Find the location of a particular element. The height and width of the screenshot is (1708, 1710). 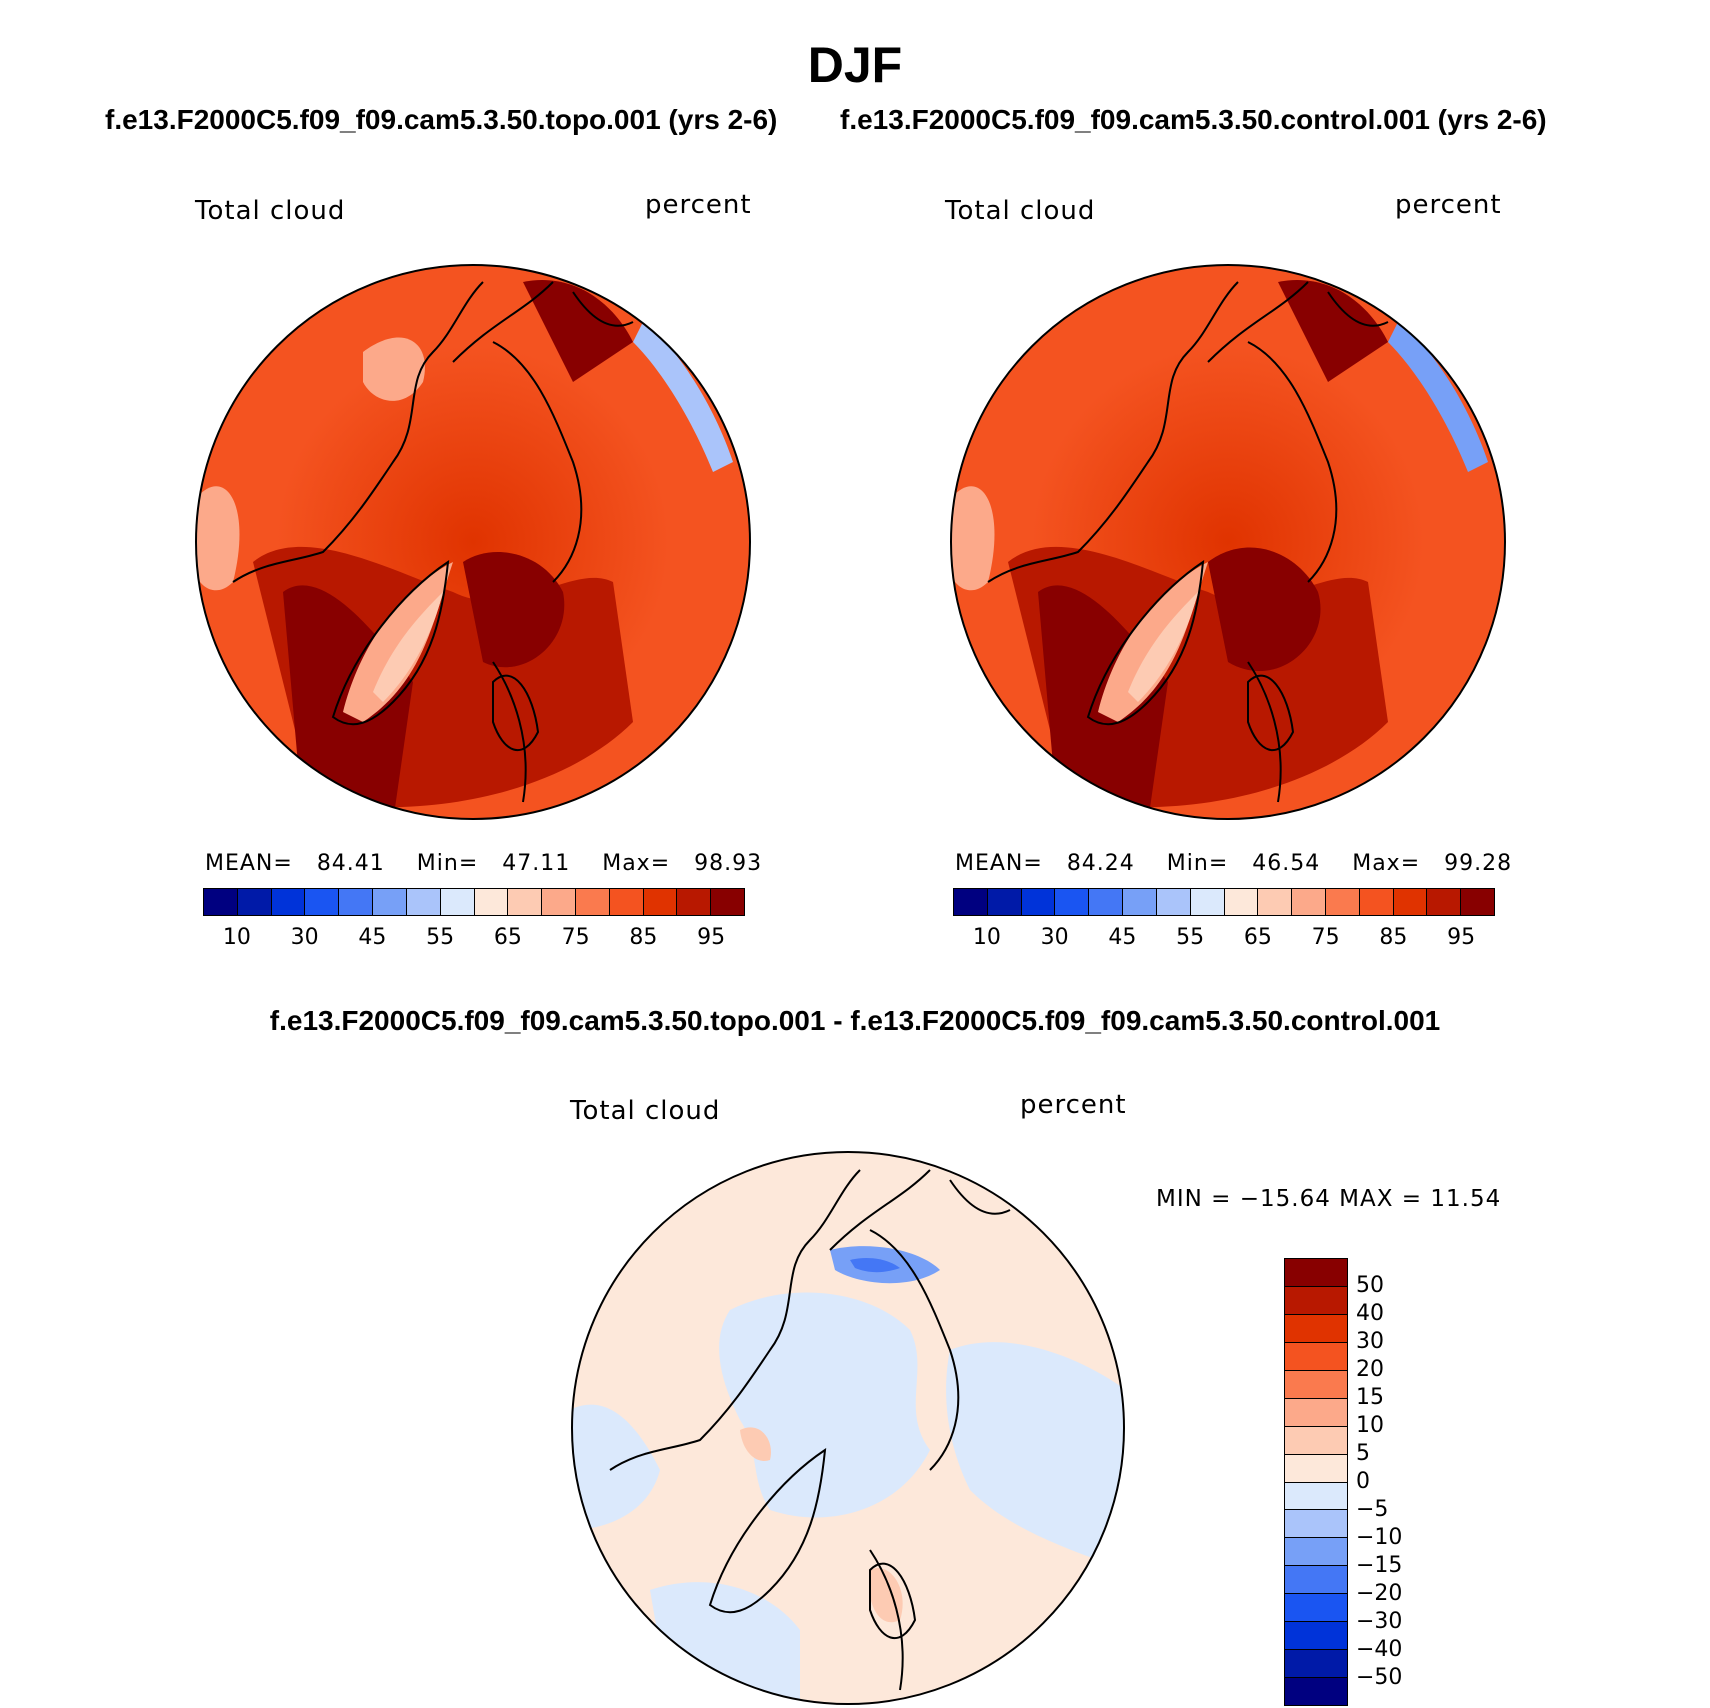

difference-colorbar-tick-label: −50 is located at coordinates (1379, 1677).